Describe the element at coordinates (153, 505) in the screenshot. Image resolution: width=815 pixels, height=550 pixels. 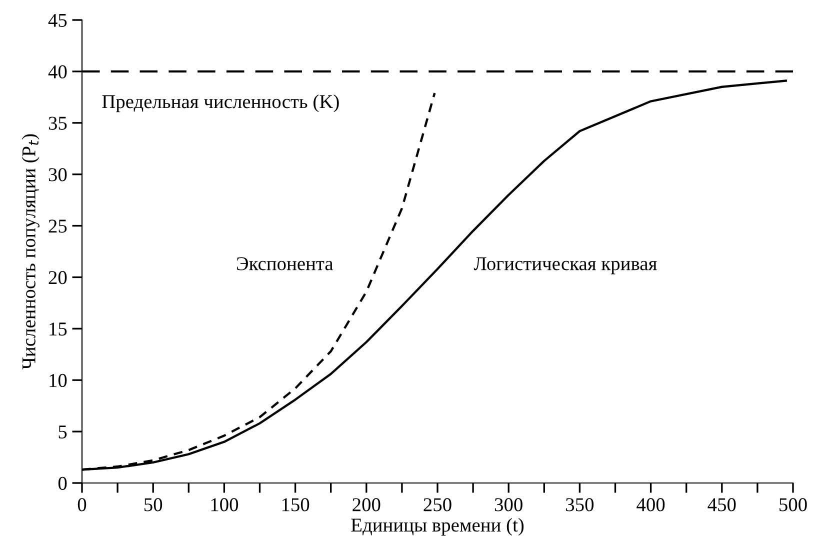
I see `x-tick-label: 50` at that location.